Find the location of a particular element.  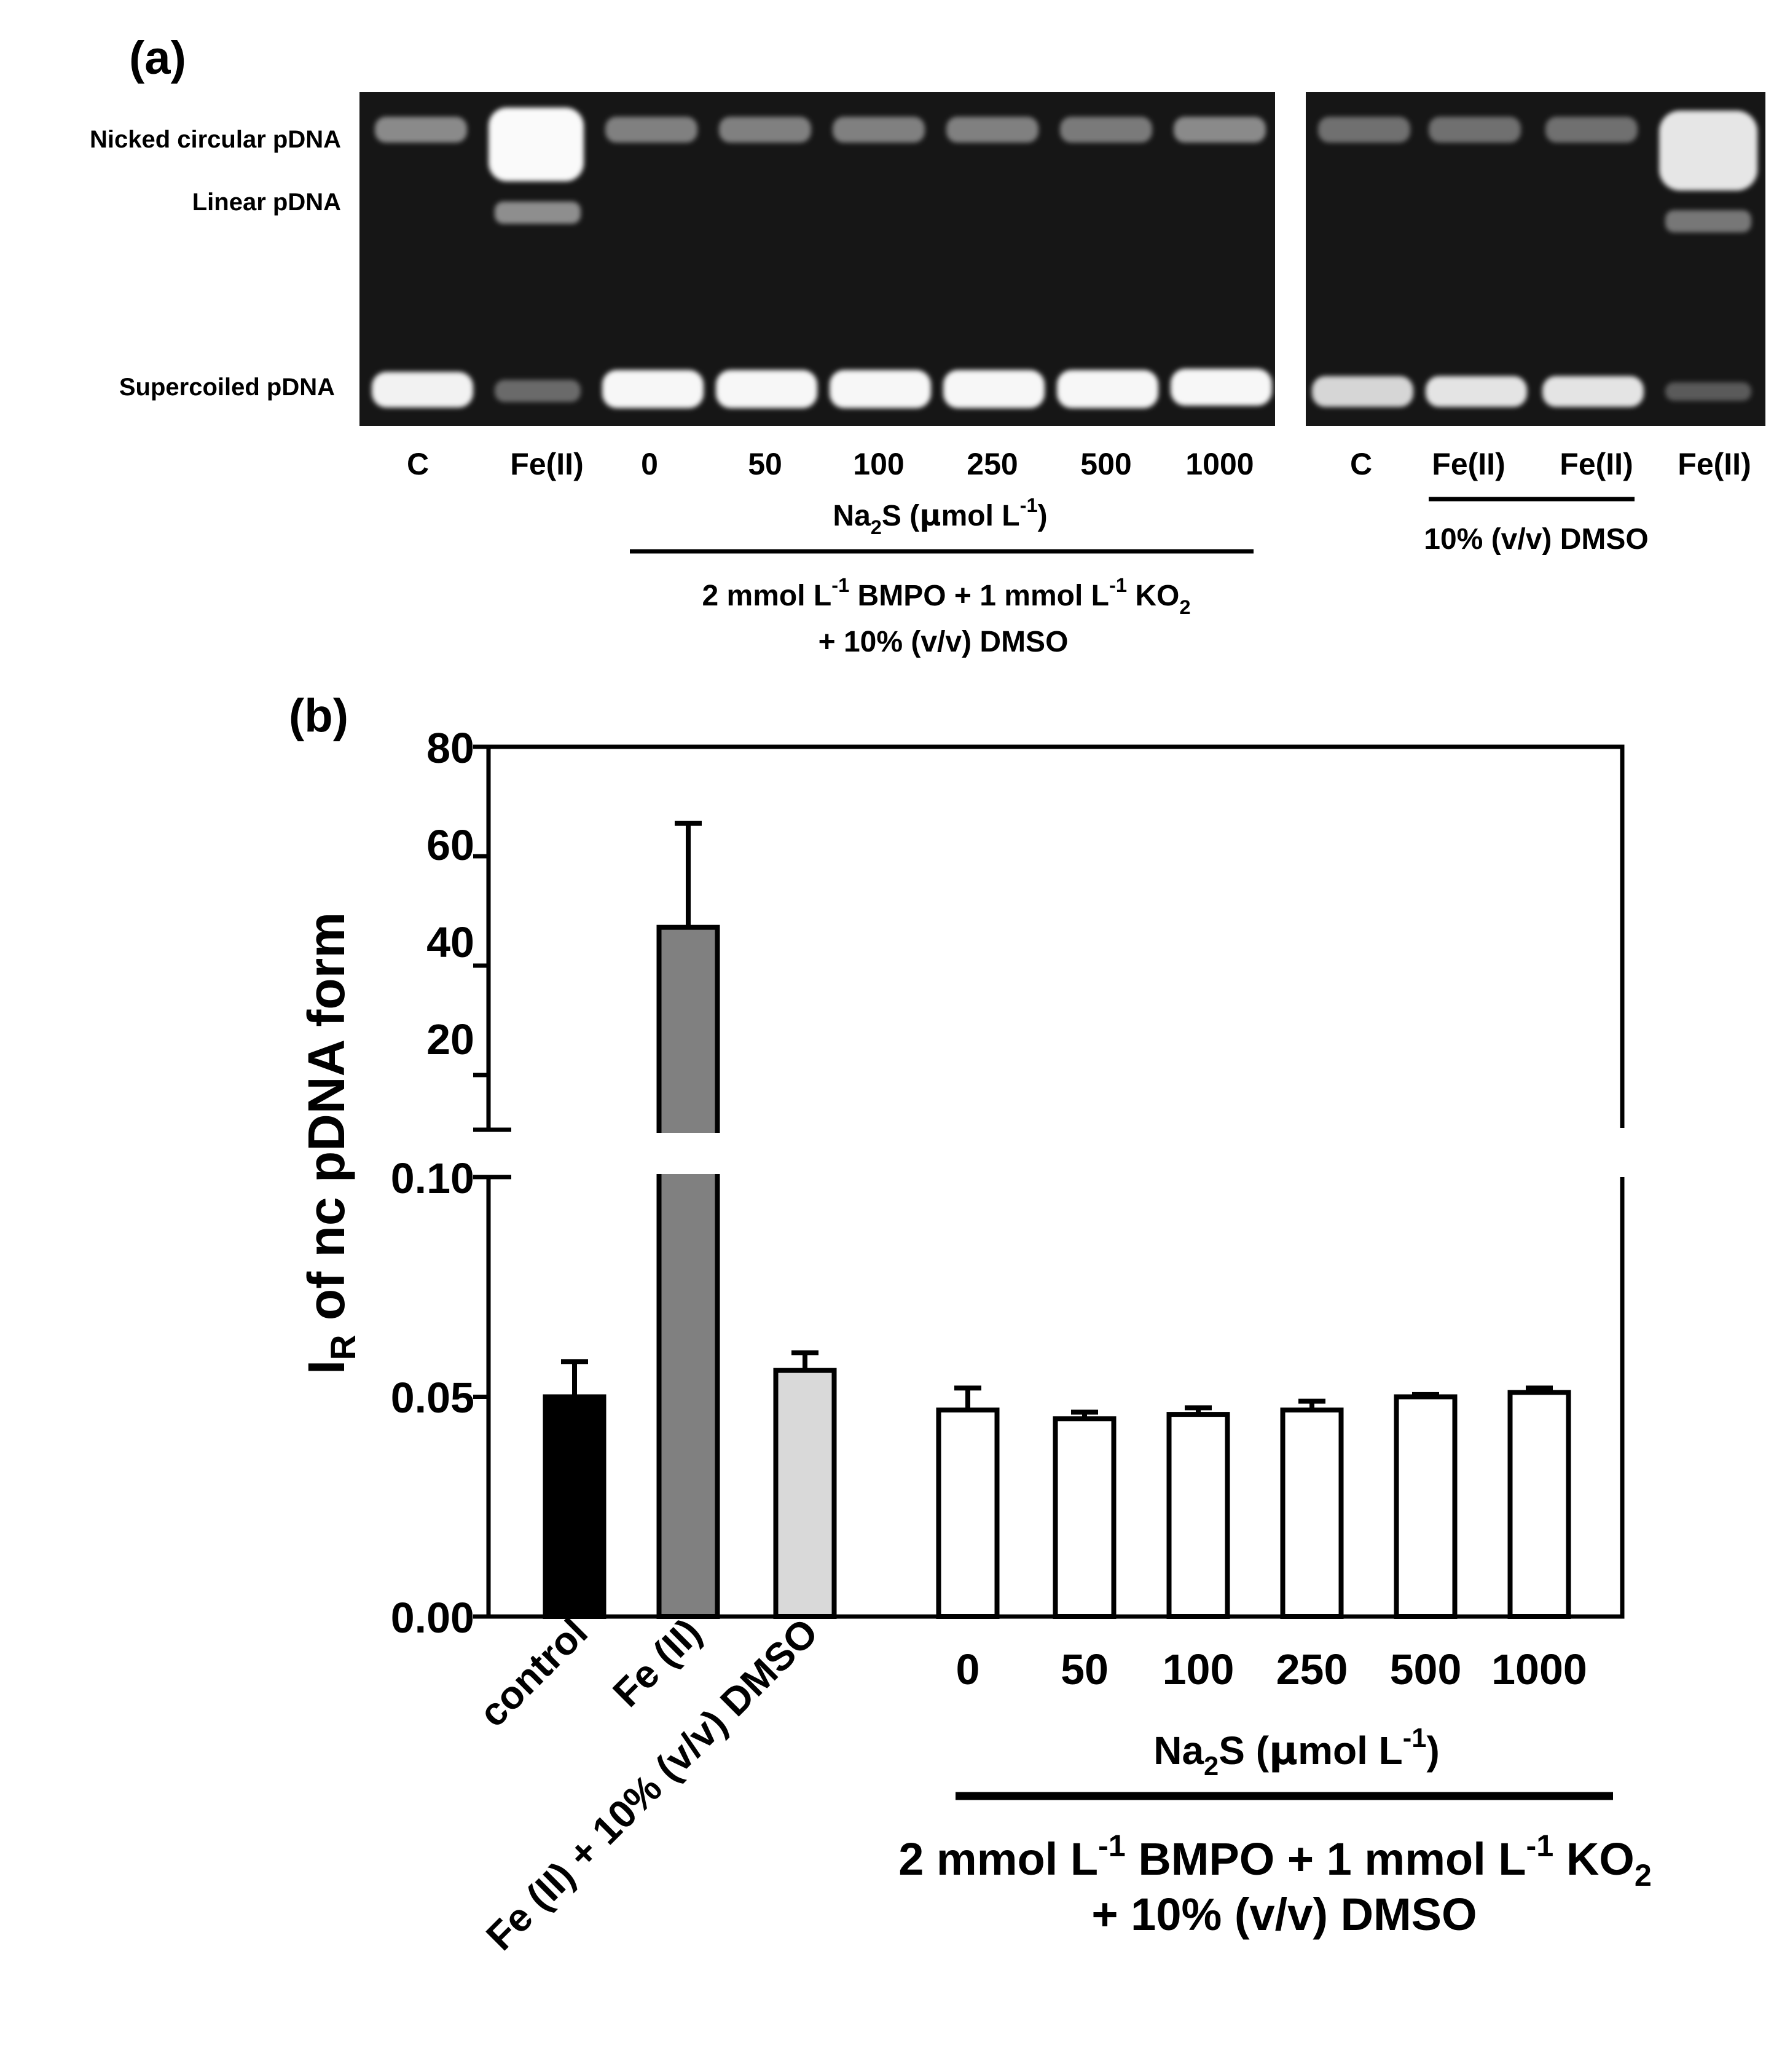

gel1-lane-label: 1000 is located at coordinates (1219, 464).